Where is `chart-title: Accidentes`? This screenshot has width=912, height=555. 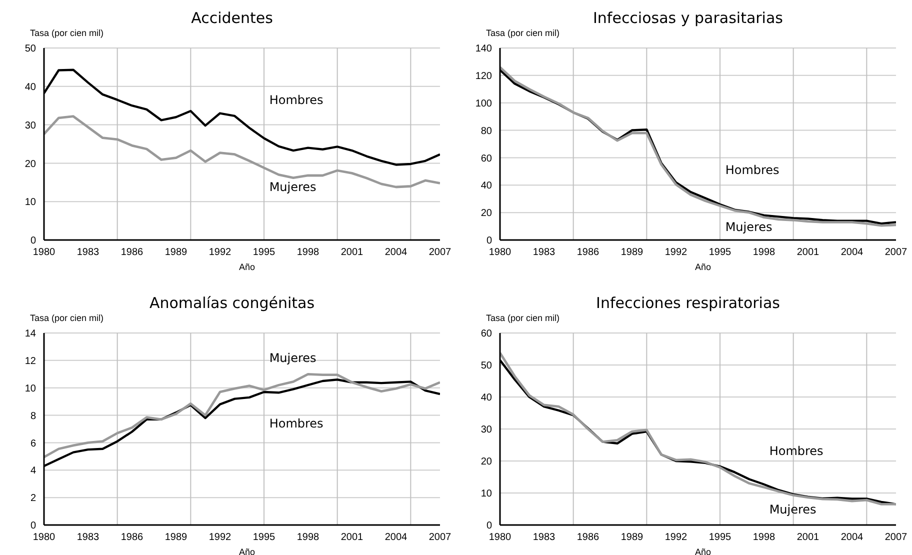
chart-title: Accidentes is located at coordinates (232, 18).